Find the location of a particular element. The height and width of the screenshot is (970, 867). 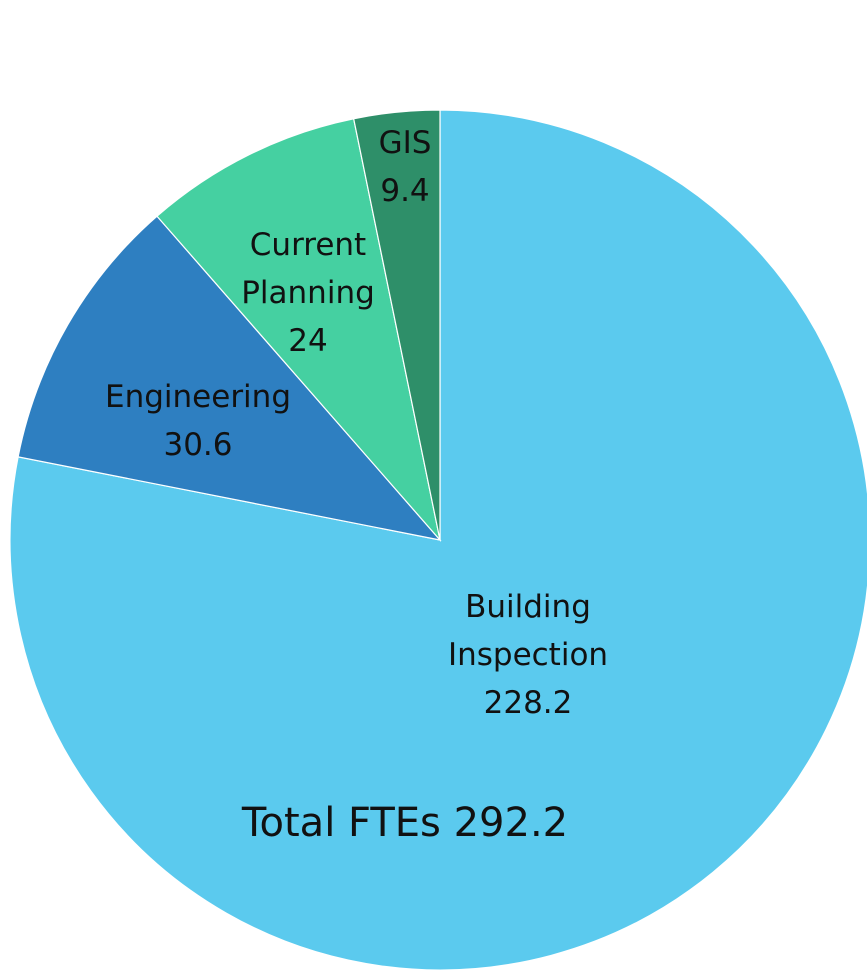

slice-value: 24 is located at coordinates (308, 341).